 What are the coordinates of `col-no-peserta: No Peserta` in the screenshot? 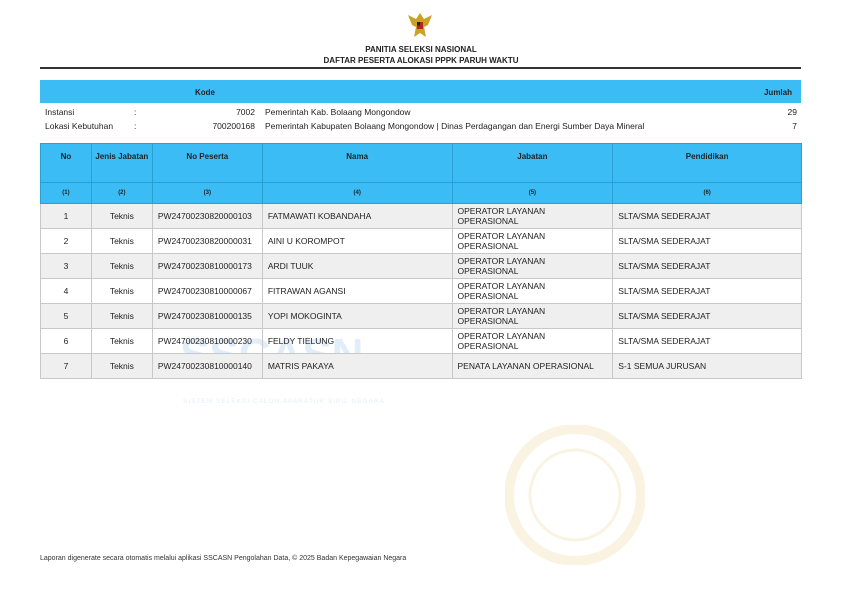 It's located at (207, 163).